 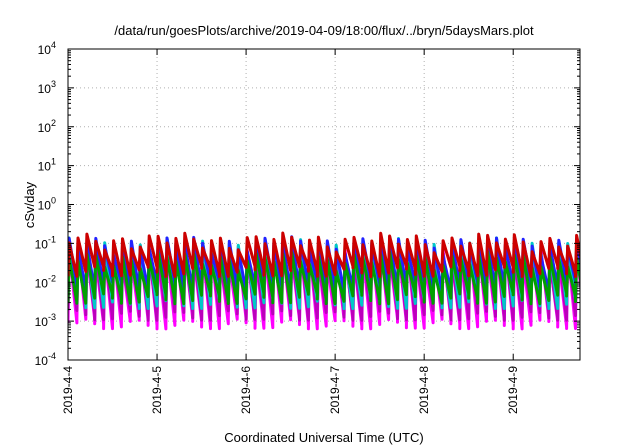 I want to click on x-tick-label: 2019-4-6, so click(x=246, y=390).